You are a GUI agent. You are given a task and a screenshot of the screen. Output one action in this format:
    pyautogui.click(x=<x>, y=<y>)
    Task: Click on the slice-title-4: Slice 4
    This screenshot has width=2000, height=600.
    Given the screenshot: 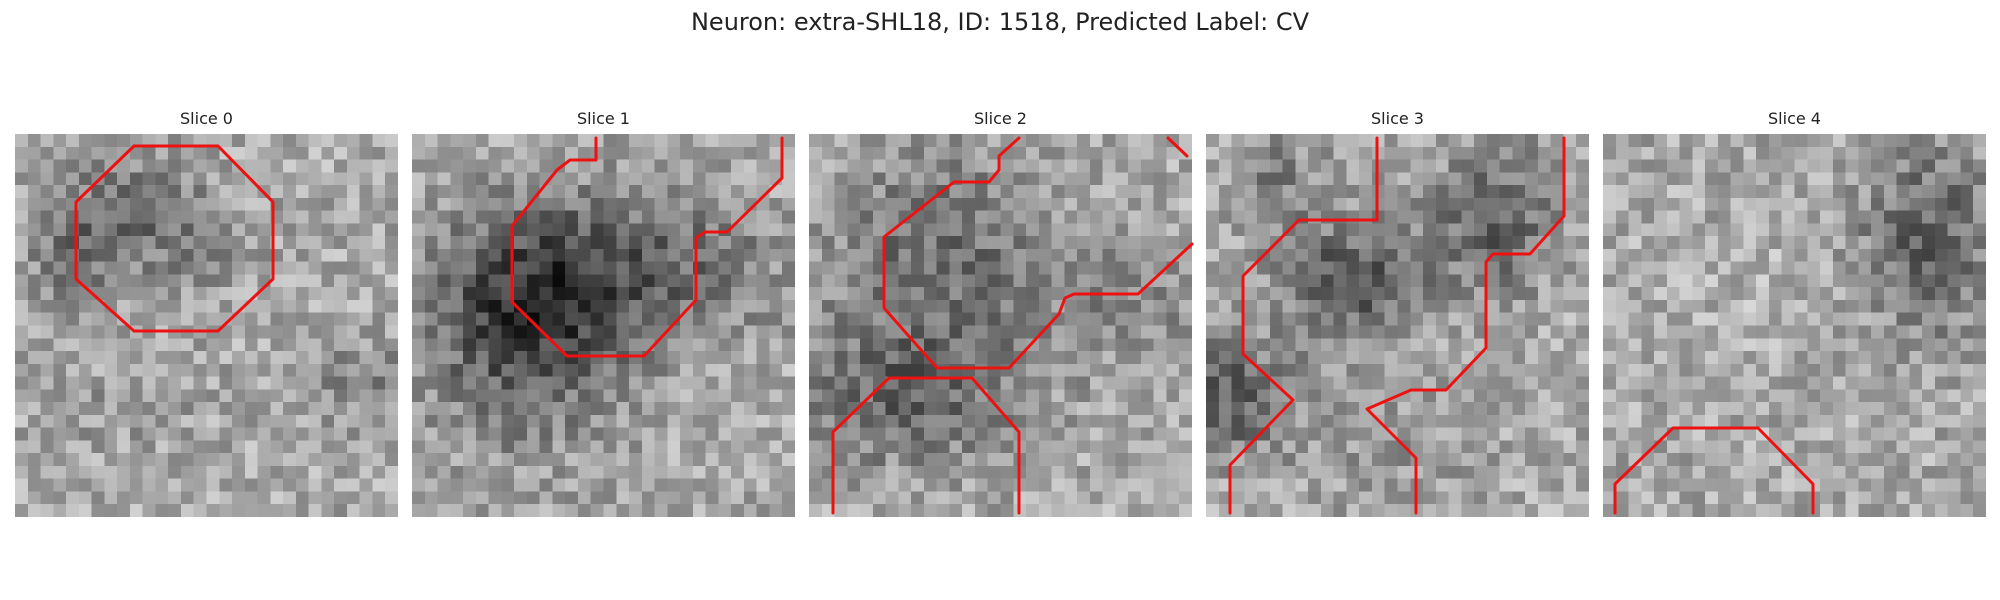 What is the action you would take?
    pyautogui.click(x=1794, y=118)
    